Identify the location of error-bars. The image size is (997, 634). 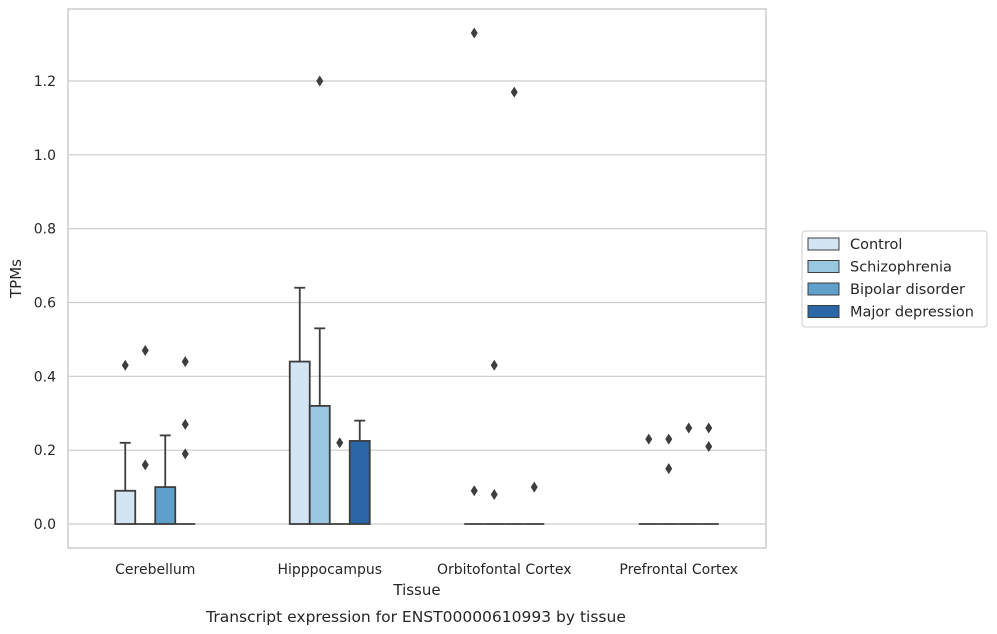
(242, 388).